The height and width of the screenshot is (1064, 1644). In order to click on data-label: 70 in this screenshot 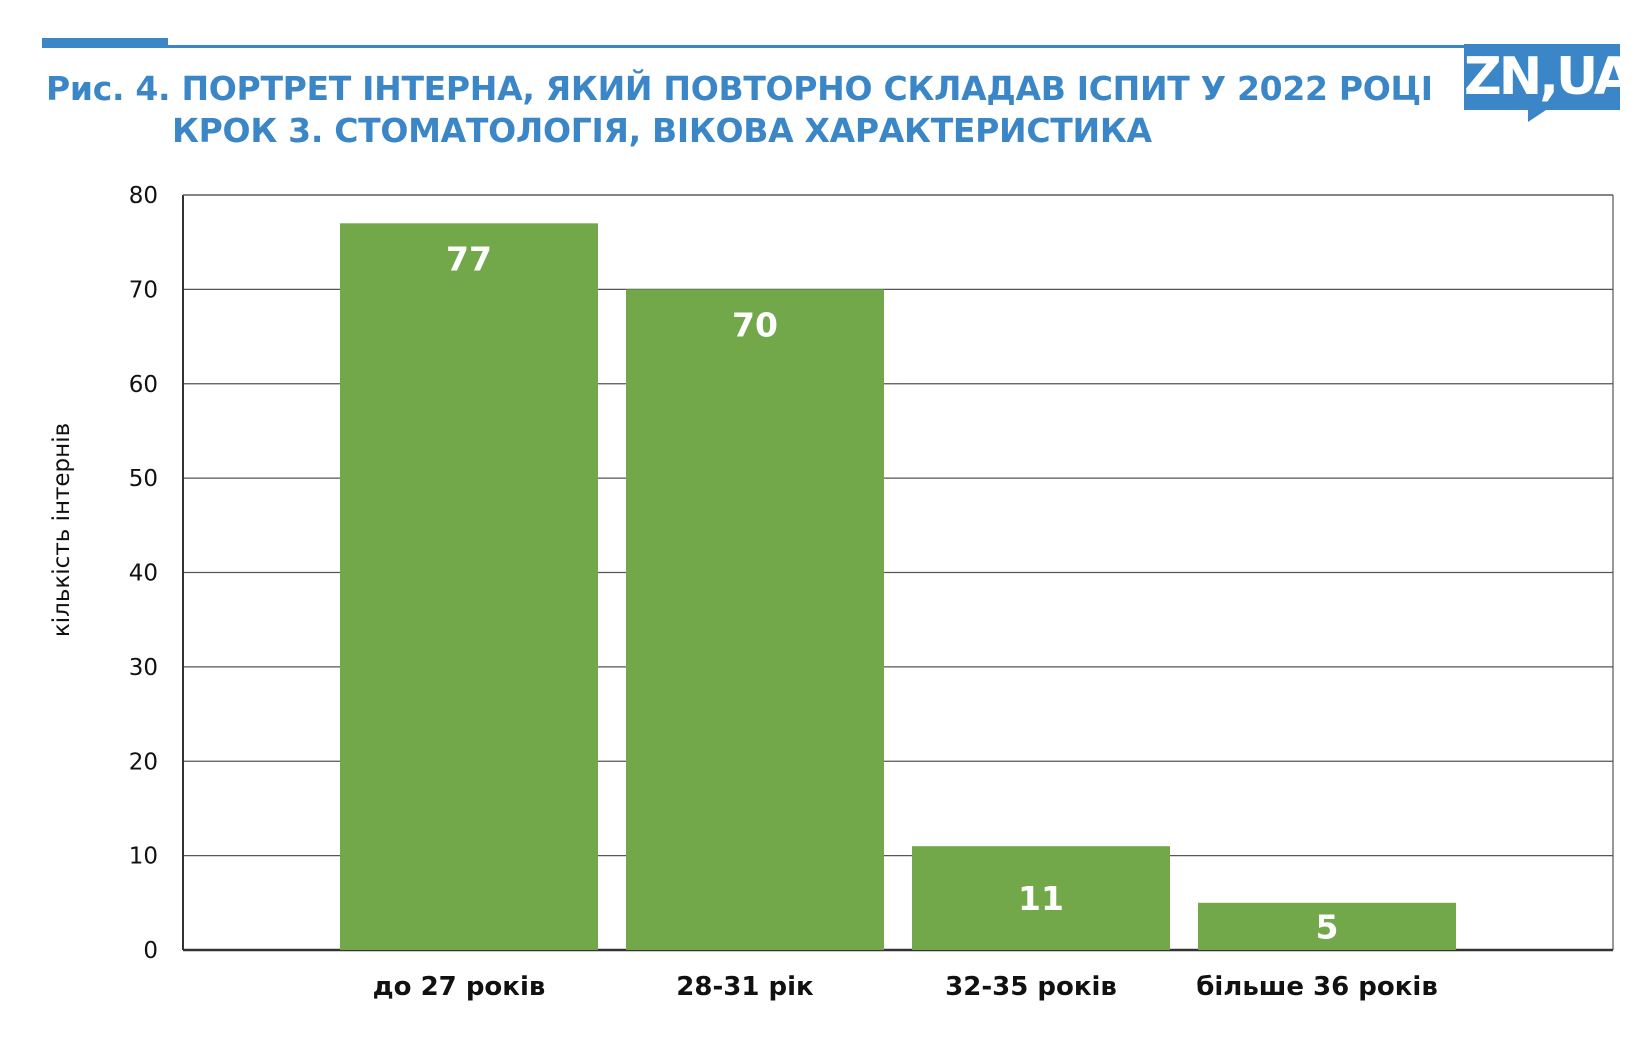, I will do `click(755, 324)`.